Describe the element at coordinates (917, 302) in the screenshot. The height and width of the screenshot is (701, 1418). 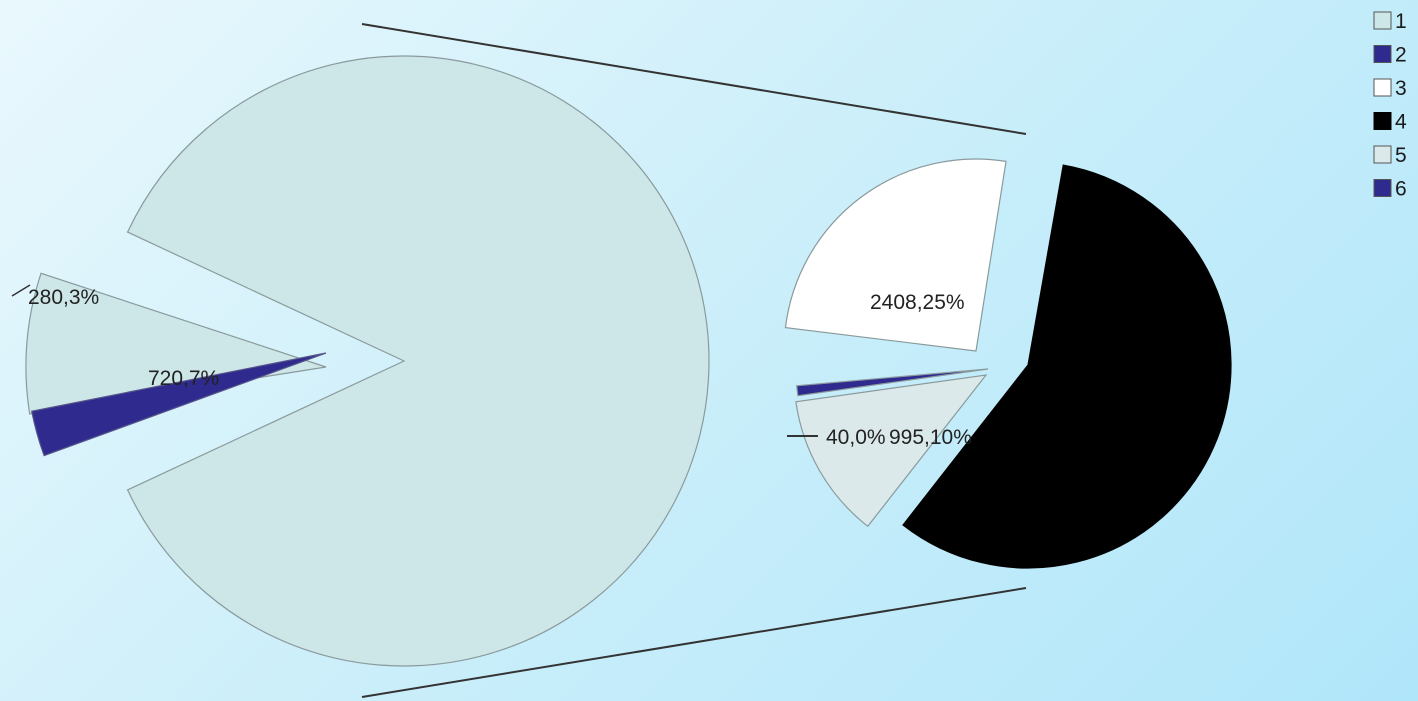
I see `data-label-slice-3: 2408,25%` at that location.